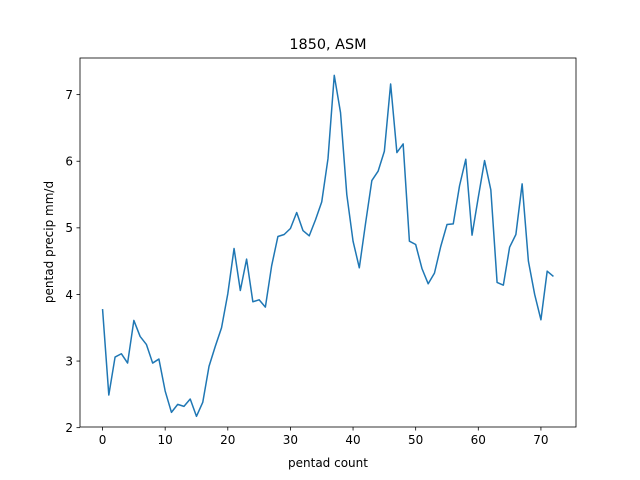  What do you see at coordinates (327, 45) in the screenshot?
I see `chart-title: 1850, ASM` at bounding box center [327, 45].